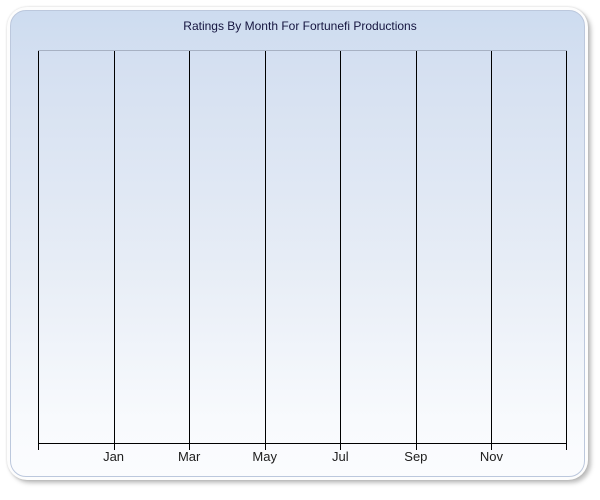  What do you see at coordinates (302, 457) in the screenshot?
I see `x-axis-labels: Jan Mar May Jul Sep Nov` at bounding box center [302, 457].